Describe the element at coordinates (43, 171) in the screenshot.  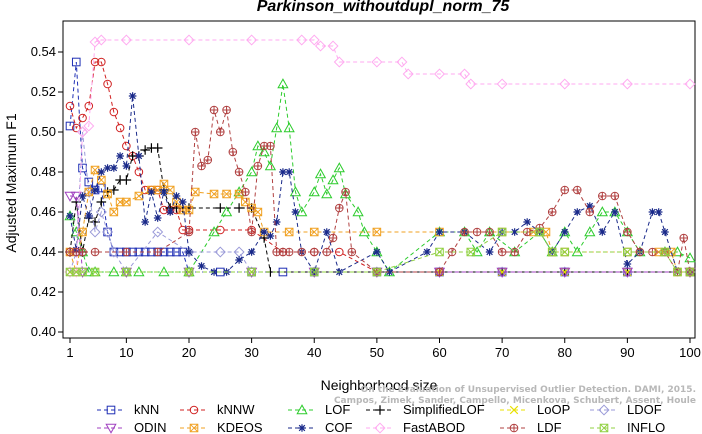
I see `y-tick-label: 0.48` at that location.